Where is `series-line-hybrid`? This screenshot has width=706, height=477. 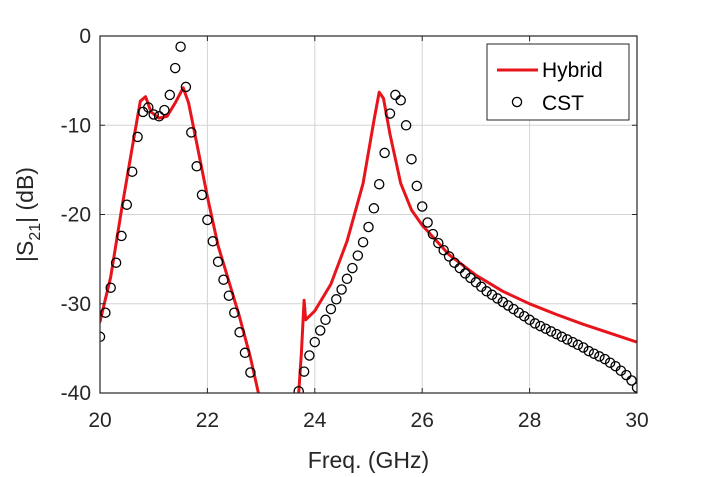 series-line-hybrid is located at coordinates (180, 239).